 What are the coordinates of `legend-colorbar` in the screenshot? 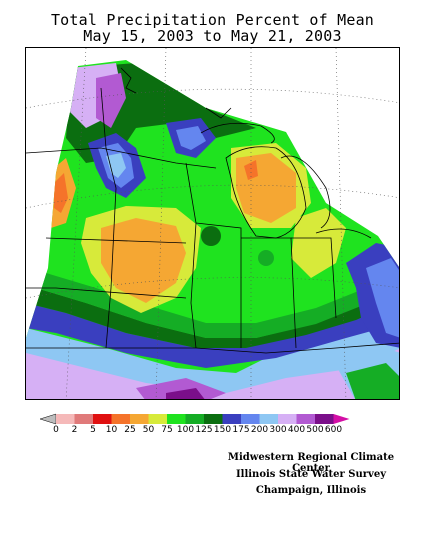 It's located at (195, 419).